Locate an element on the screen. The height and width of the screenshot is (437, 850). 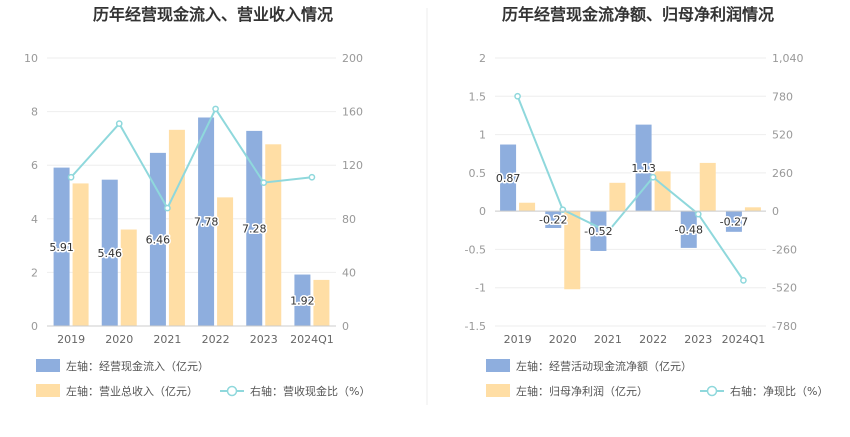
right-axis-tick-label: -780 is located at coordinates (784, 326).